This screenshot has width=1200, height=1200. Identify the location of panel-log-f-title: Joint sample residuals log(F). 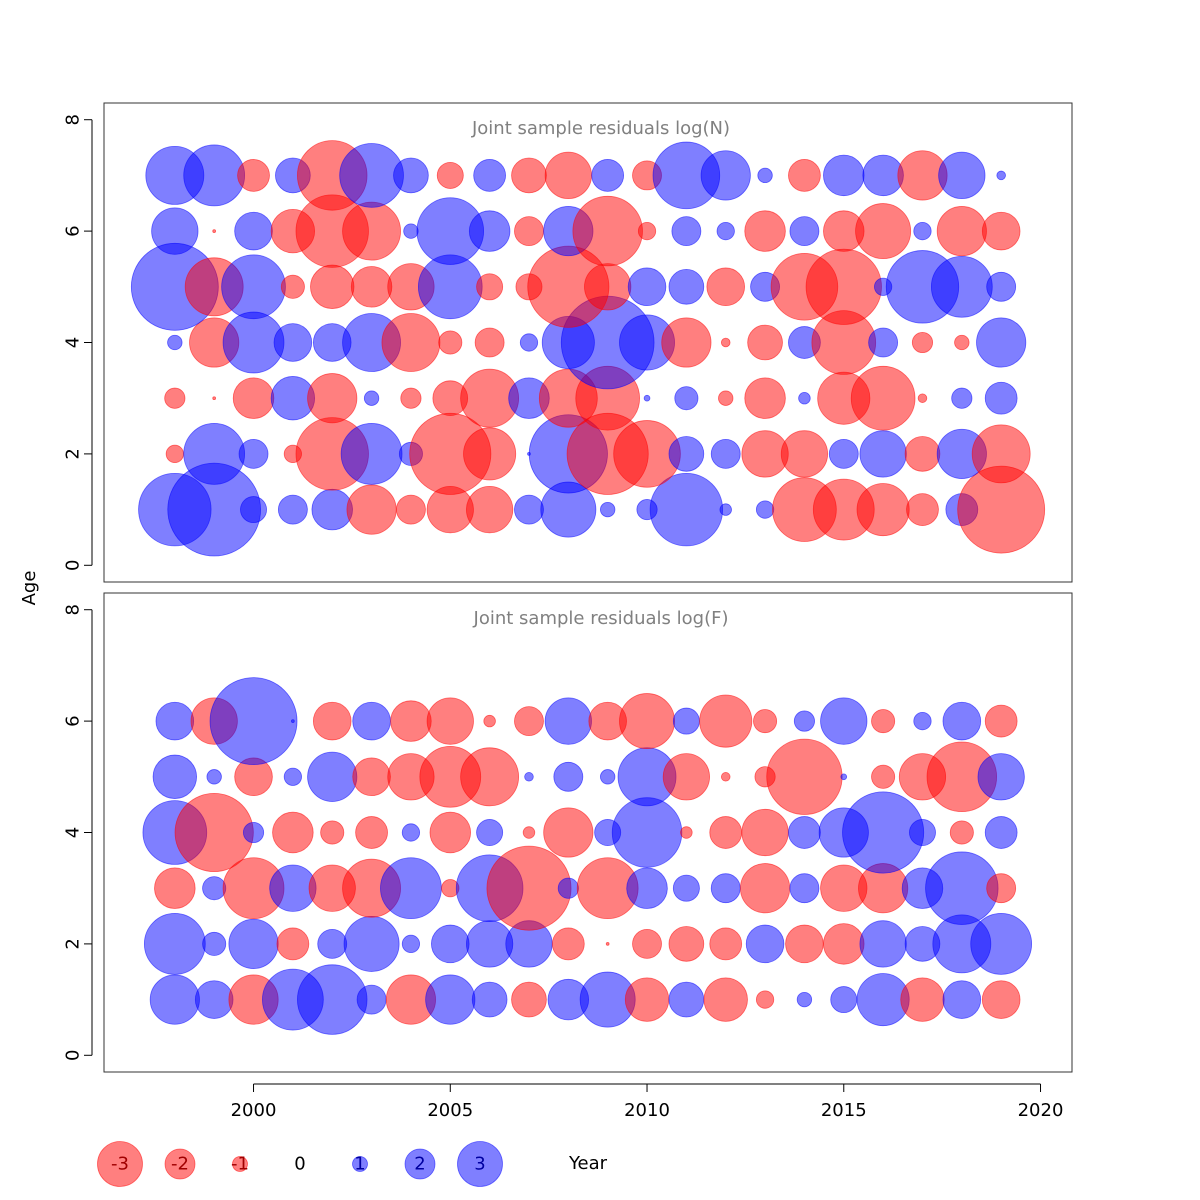
(601, 618).